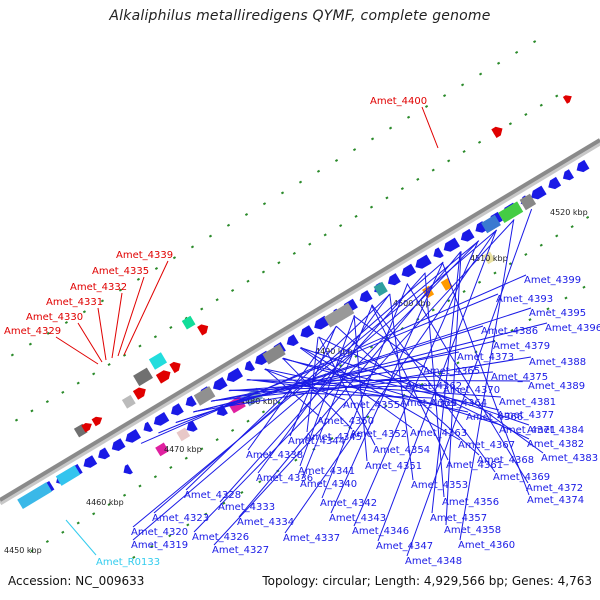  I want to click on scale-tick-label: 4520 kbp, so click(569, 212).